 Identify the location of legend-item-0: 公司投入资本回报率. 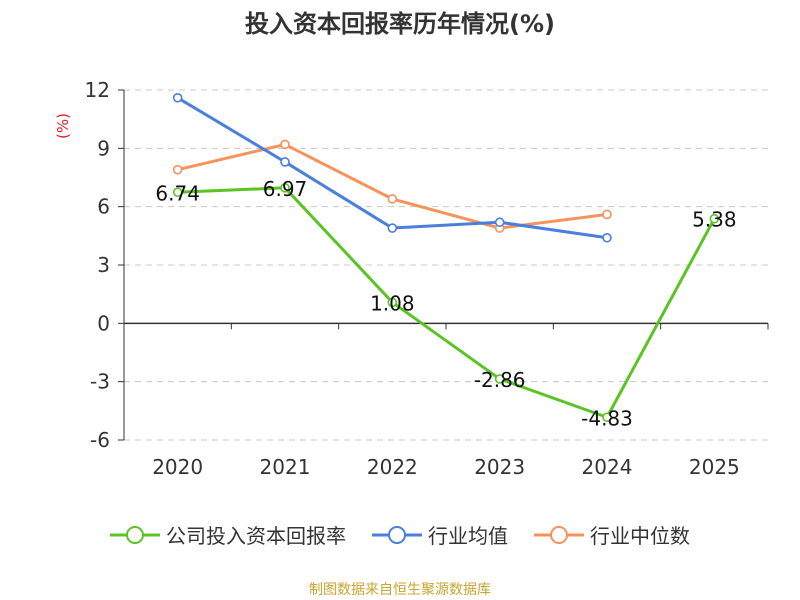
(228, 534).